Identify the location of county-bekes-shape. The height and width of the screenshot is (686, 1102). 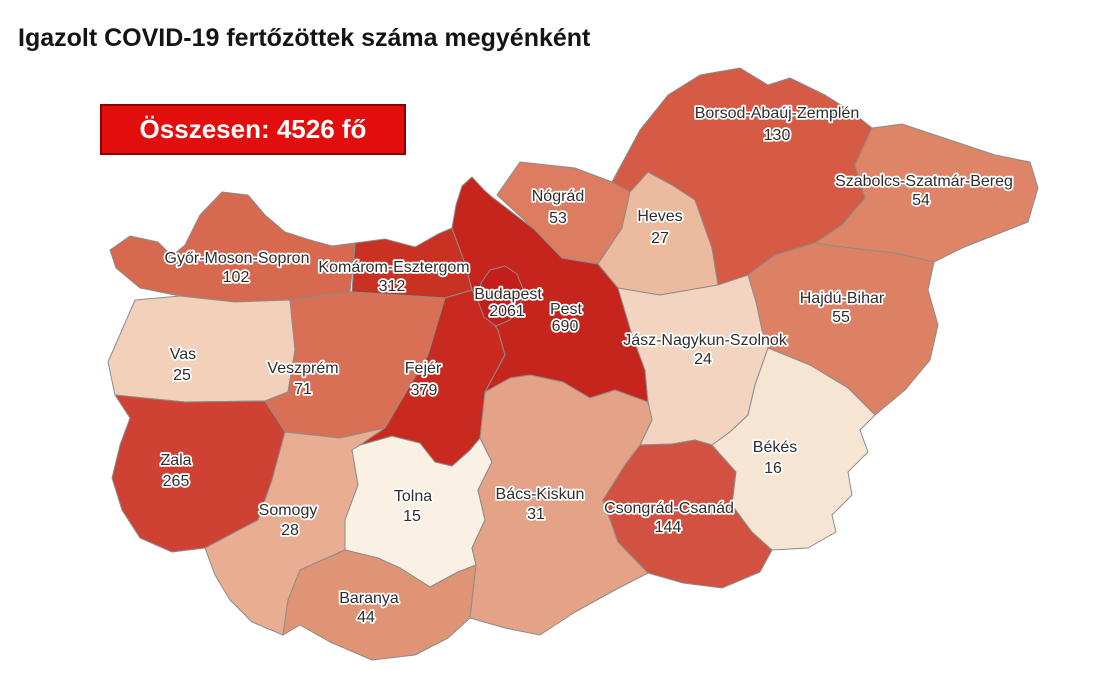
(793, 449).